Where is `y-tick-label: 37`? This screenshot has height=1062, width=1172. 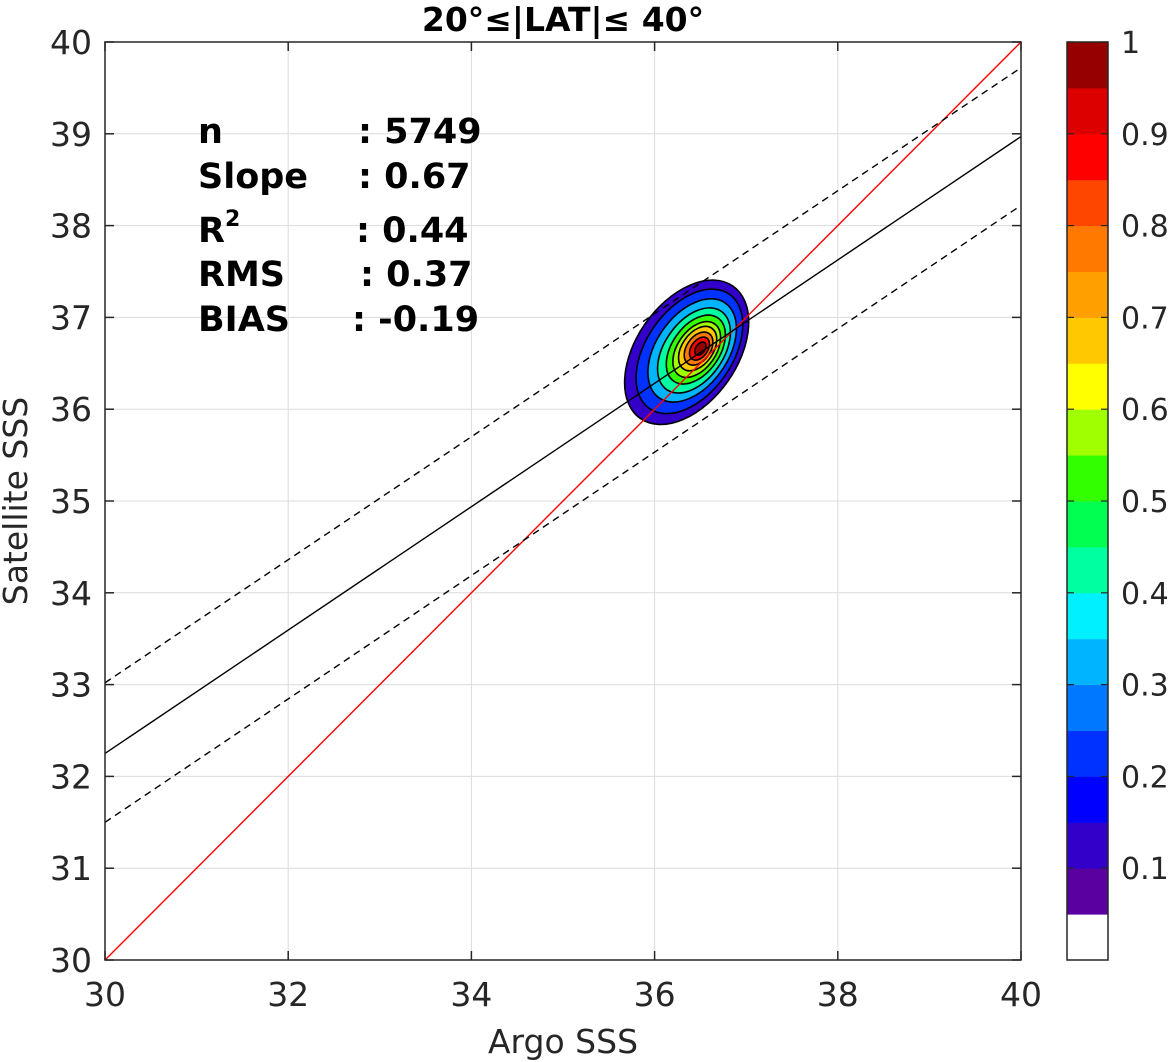 y-tick-label: 37 is located at coordinates (71, 317).